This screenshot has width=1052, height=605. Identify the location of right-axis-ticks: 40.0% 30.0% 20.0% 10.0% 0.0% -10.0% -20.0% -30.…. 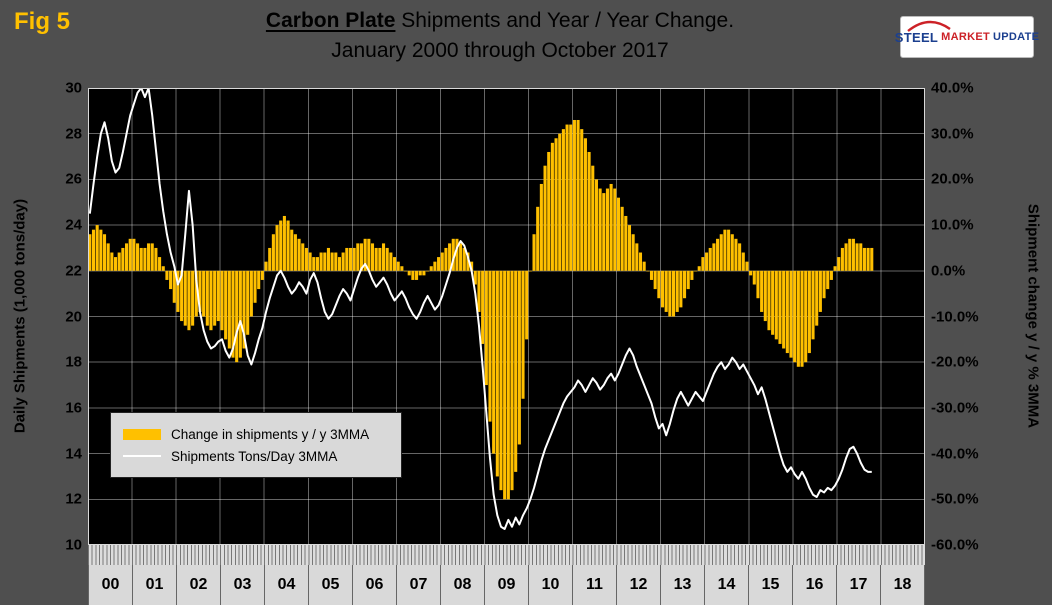
(964, 317).